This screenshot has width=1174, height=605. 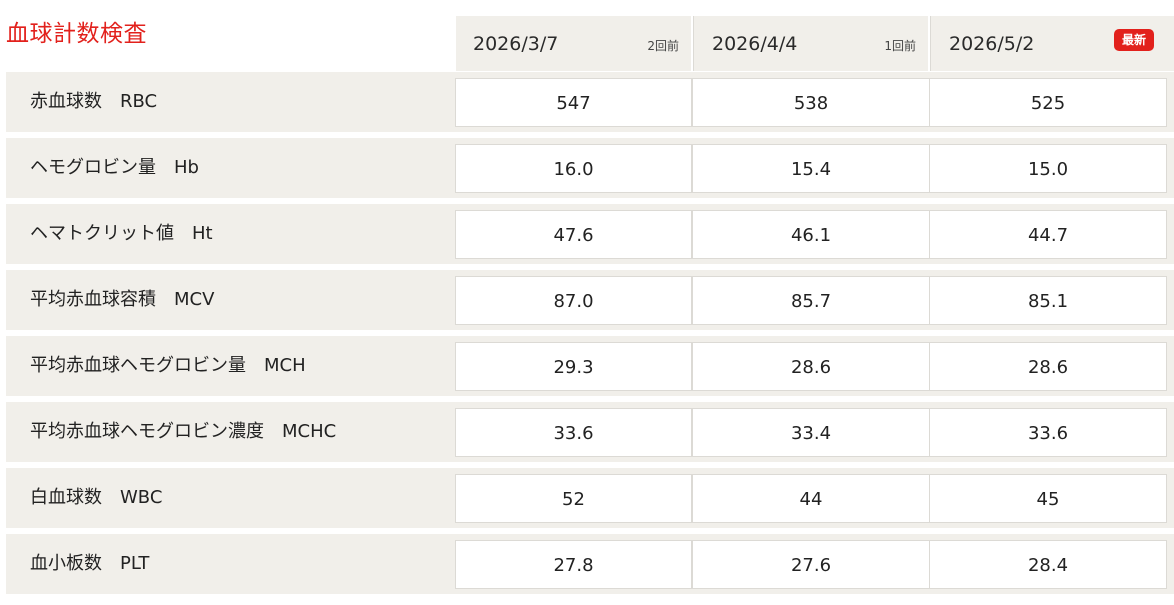 What do you see at coordinates (810, 43) in the screenshot?
I see `column-header-1-before: 2026/4/4 1回前` at bounding box center [810, 43].